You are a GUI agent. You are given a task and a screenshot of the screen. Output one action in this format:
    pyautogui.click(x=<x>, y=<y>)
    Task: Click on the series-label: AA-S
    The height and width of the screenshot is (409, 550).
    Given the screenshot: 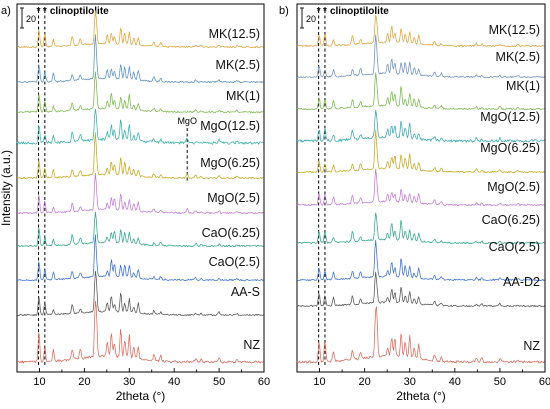 What is the action you would take?
    pyautogui.click(x=245, y=292)
    